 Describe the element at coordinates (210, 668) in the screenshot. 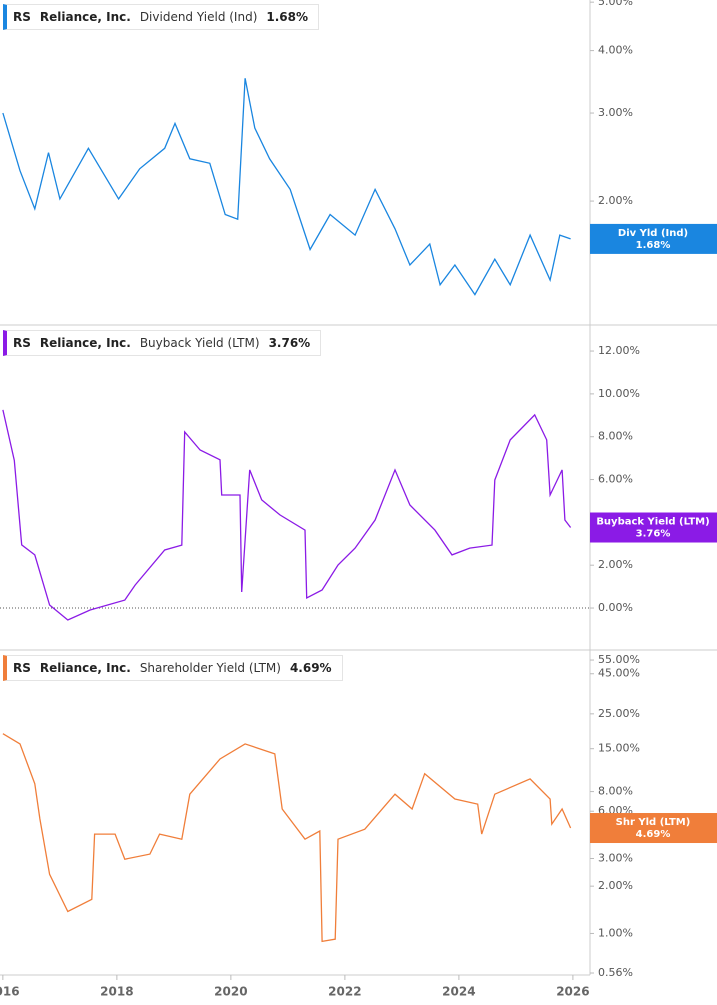

I see `legend-series: Shareholder Yield (LTM)` at that location.